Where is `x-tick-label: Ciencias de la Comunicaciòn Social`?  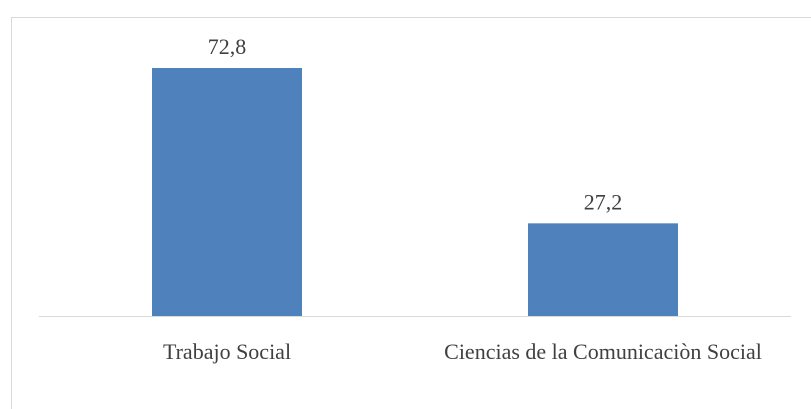 x-tick-label: Ciencias de la Comunicaciòn Social is located at coordinates (603, 351).